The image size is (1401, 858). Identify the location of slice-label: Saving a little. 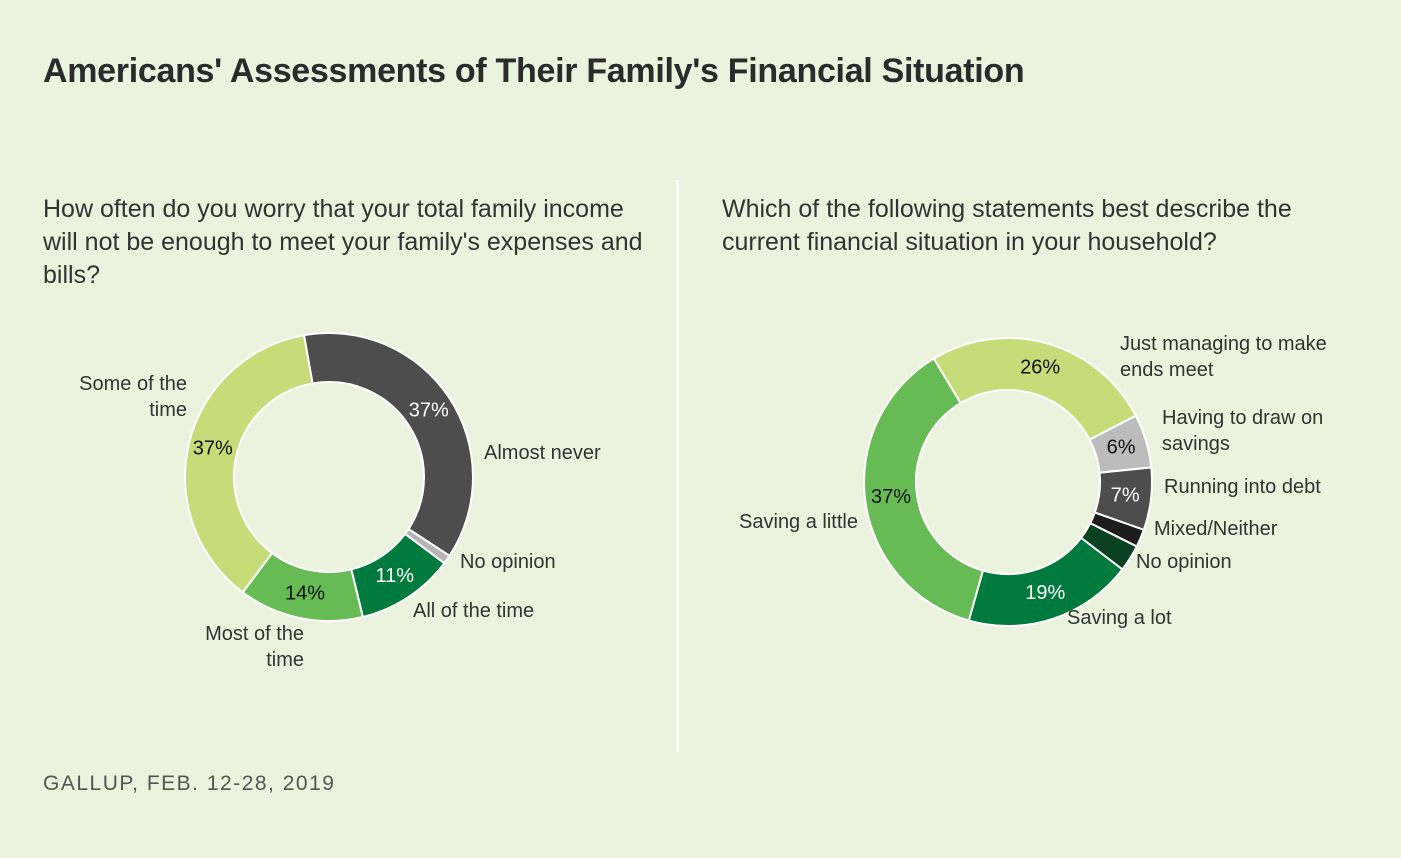
(798, 522).